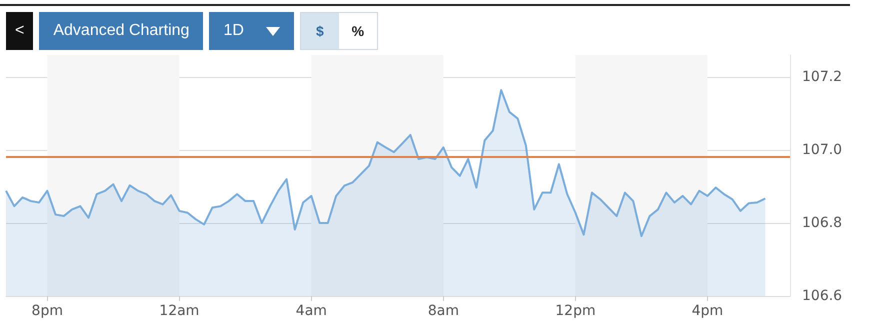 This screenshot has height=326, width=870. Describe the element at coordinates (233, 31) in the screenshot. I see `text: 1D` at that location.